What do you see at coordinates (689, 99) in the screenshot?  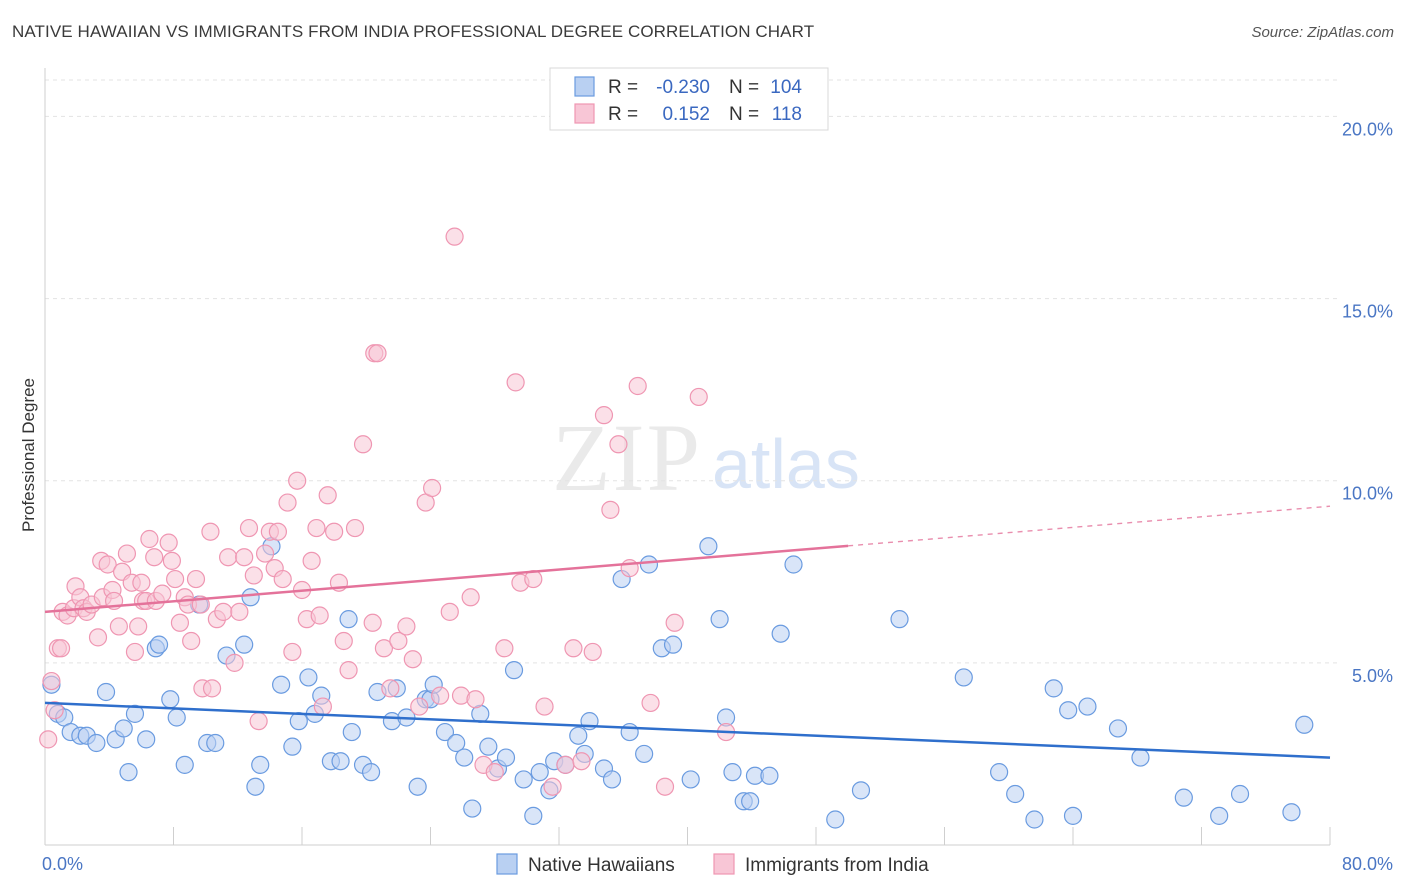 I see `stats-legend: R = -0.230 N = 104 R = 0.152 N = 118` at bounding box center [689, 99].